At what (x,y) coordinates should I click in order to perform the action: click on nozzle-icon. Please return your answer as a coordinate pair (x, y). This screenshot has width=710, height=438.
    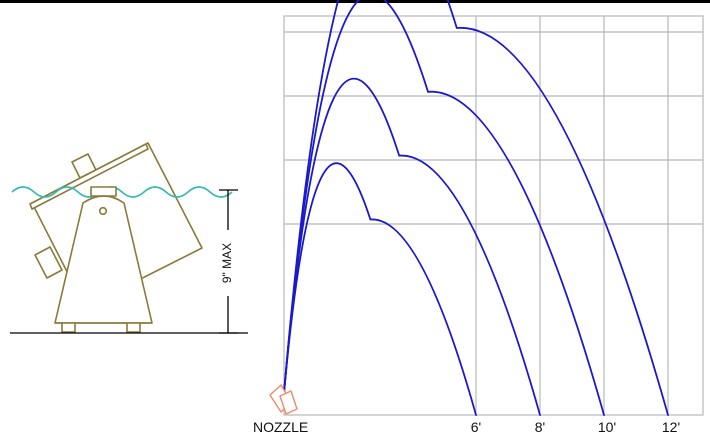
    Looking at the image, I should click on (283, 399).